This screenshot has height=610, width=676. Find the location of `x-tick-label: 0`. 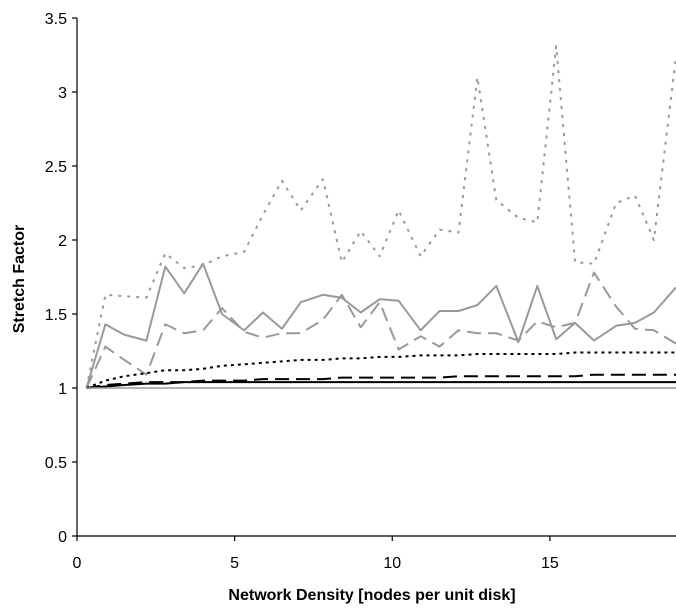

x-tick-label: 0 is located at coordinates (77, 563).